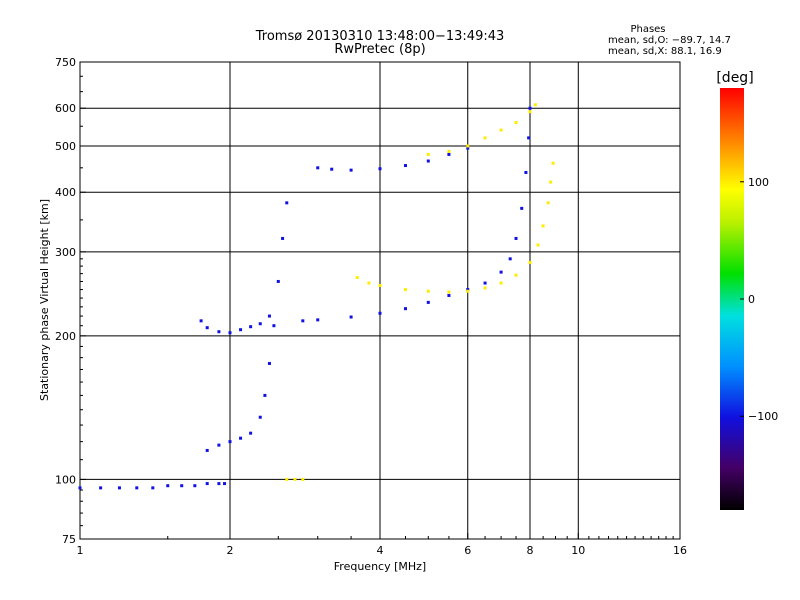 This screenshot has height=600, width=800. Describe the element at coordinates (65, 192) in the screenshot. I see `y-tick-label: 400` at that location.